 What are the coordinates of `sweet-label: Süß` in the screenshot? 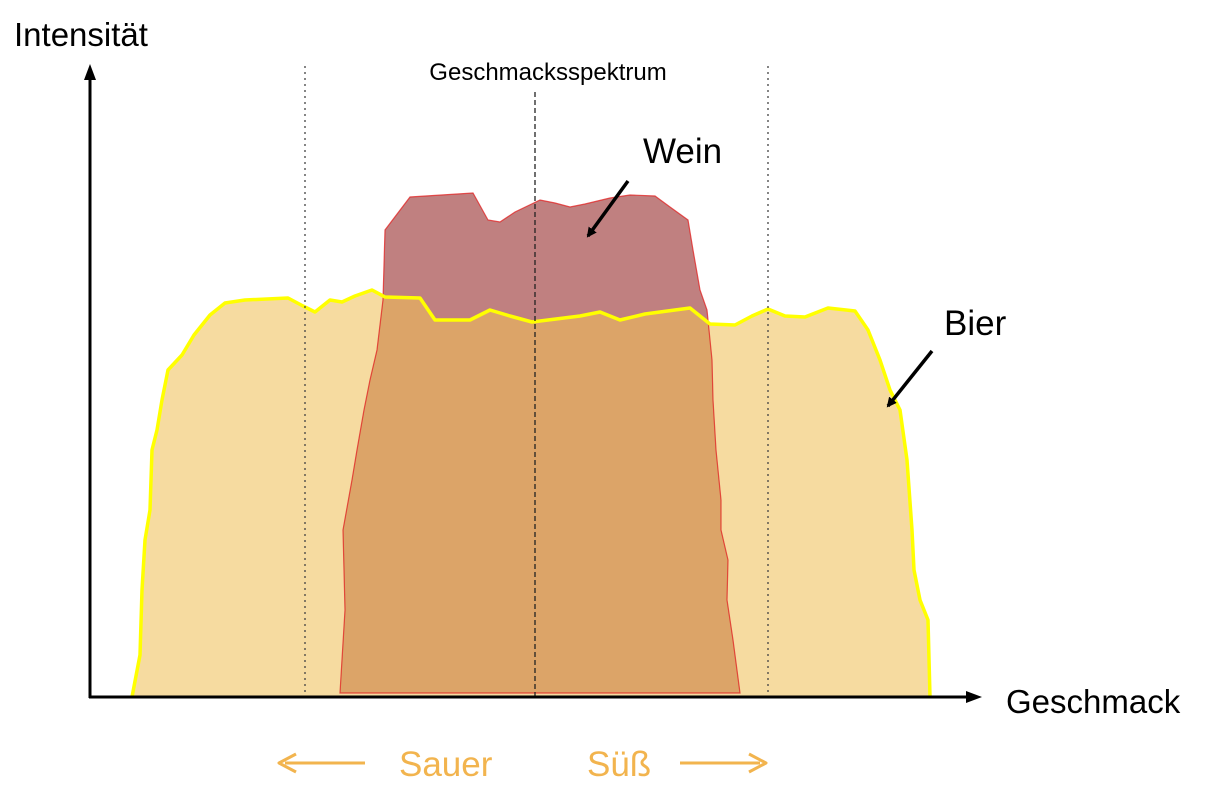 It's located at (619, 764).